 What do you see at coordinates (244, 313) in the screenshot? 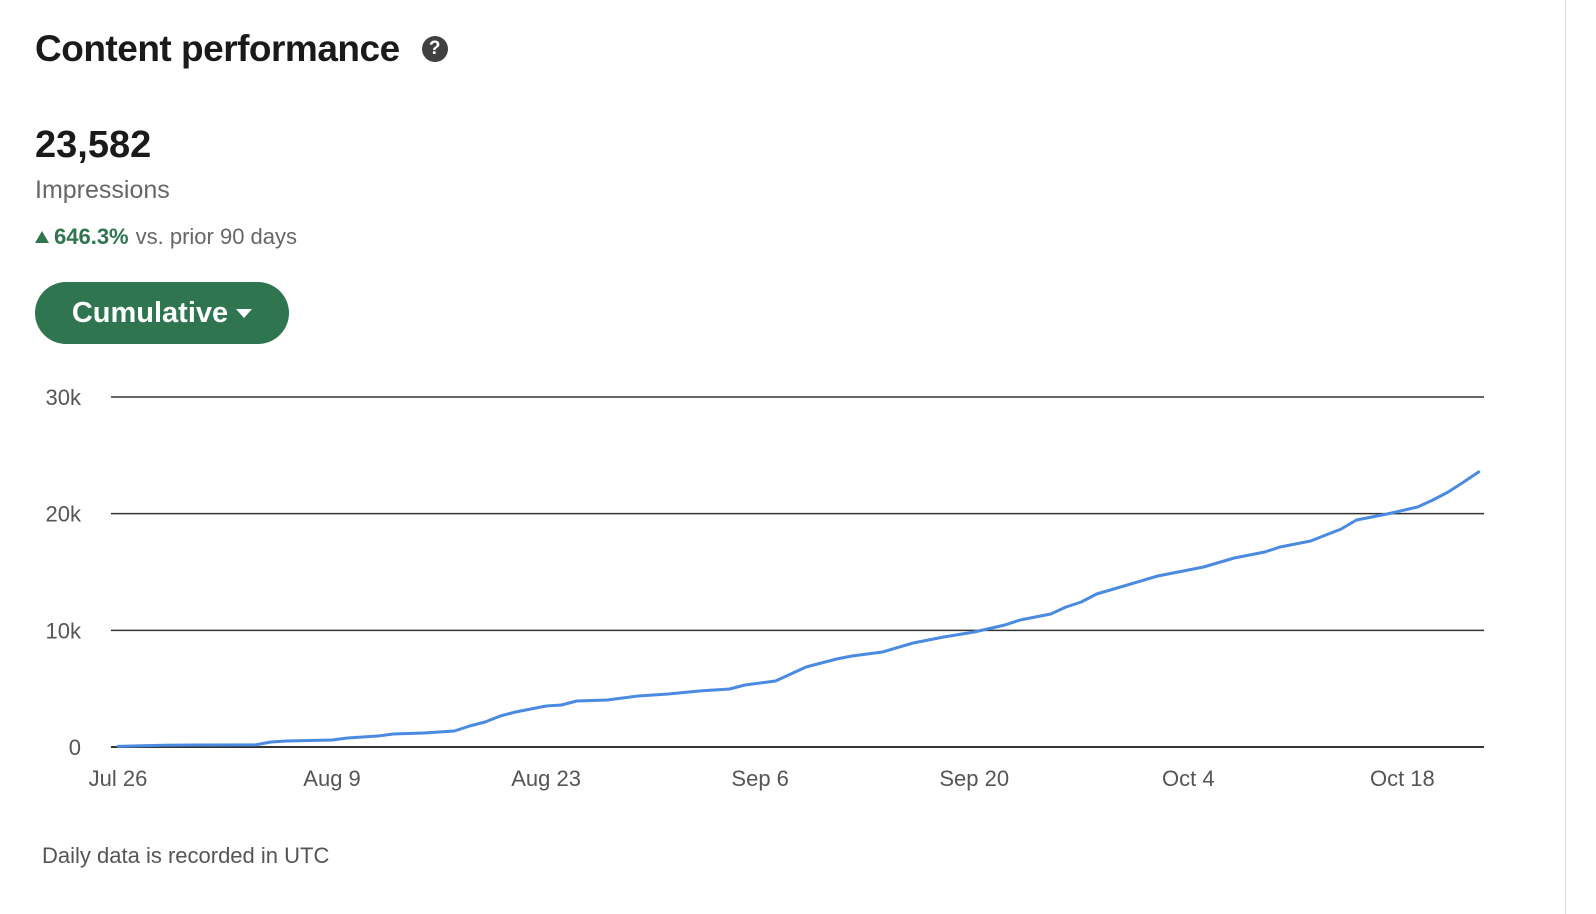
I see `caret-down-icon` at bounding box center [244, 313].